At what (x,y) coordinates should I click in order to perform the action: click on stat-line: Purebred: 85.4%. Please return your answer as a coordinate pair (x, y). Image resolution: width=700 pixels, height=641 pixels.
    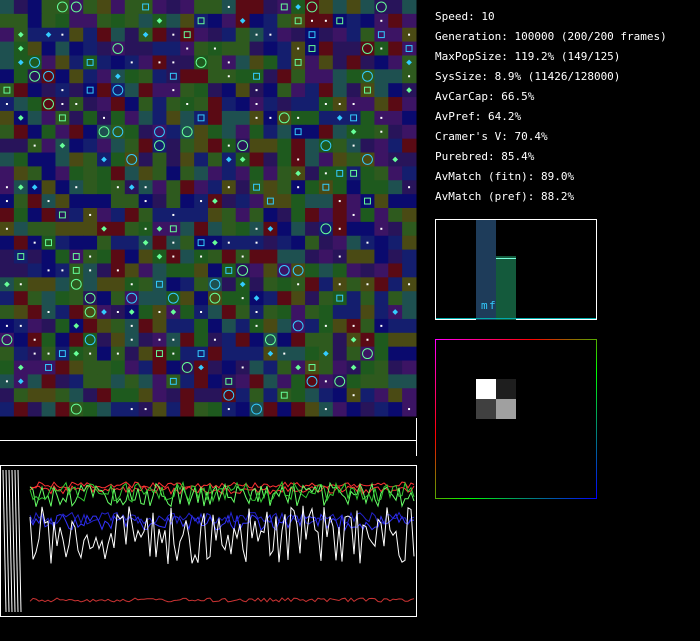
    Looking at the image, I should click on (485, 156).